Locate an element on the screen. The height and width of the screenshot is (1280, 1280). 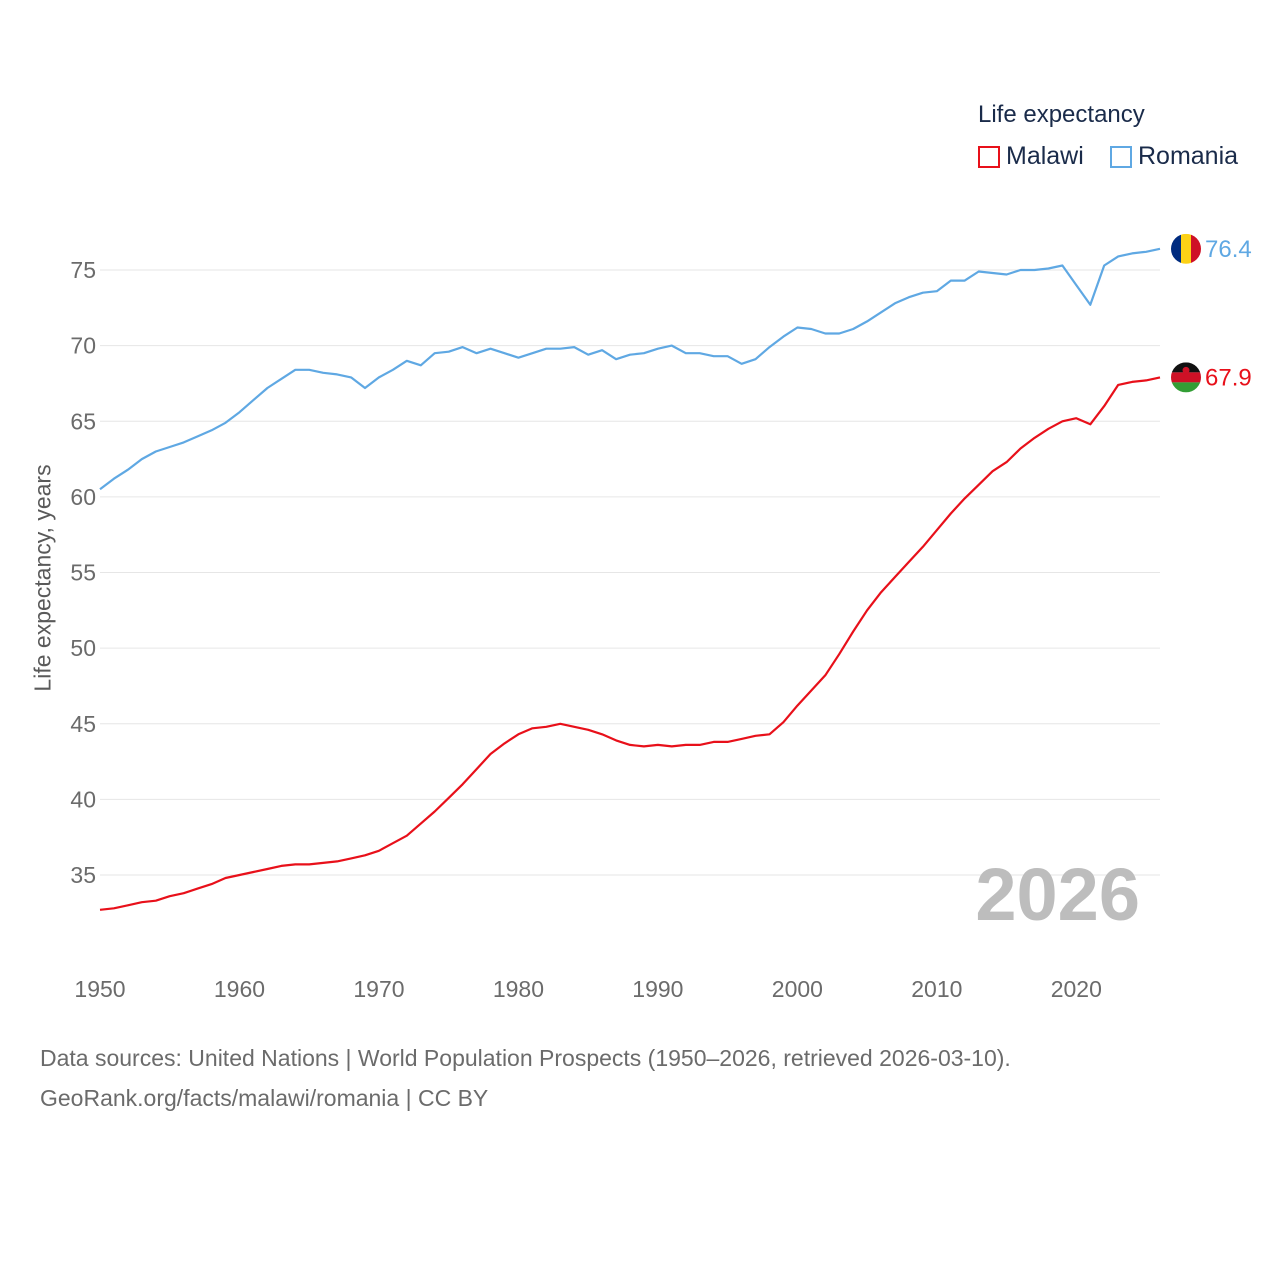
y-tick-label-55: 55 is located at coordinates (83, 573).